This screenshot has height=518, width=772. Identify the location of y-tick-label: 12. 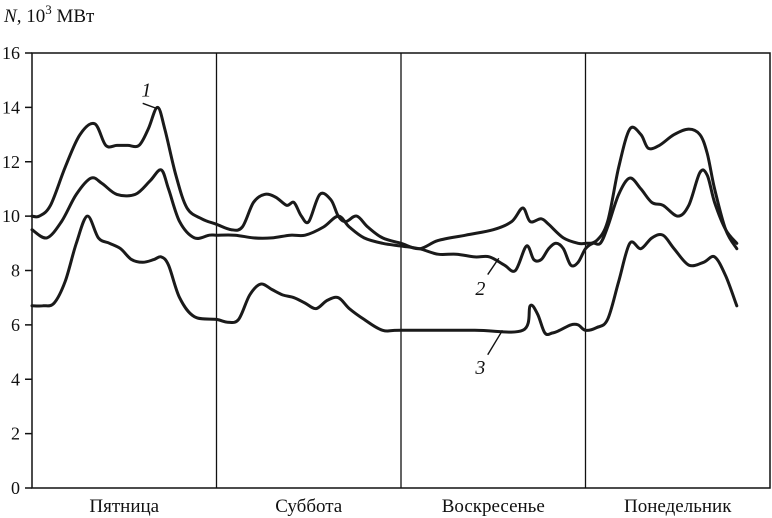
(11, 162).